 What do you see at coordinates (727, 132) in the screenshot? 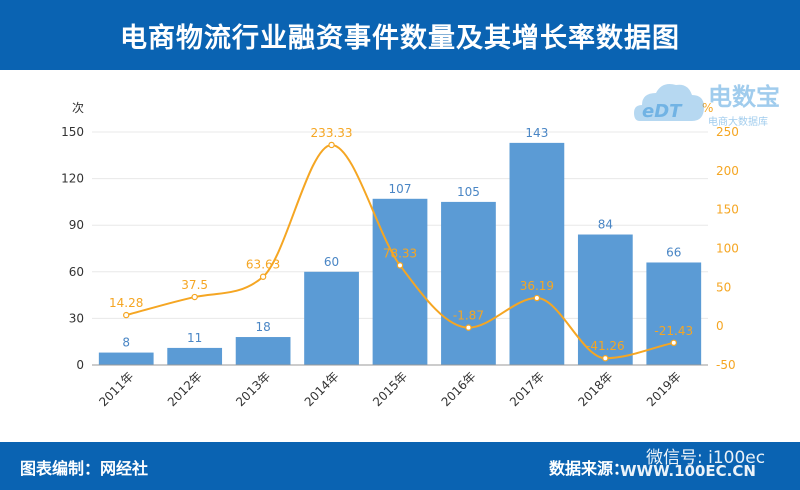
I see `y-right-tick-label: 250` at bounding box center [727, 132].